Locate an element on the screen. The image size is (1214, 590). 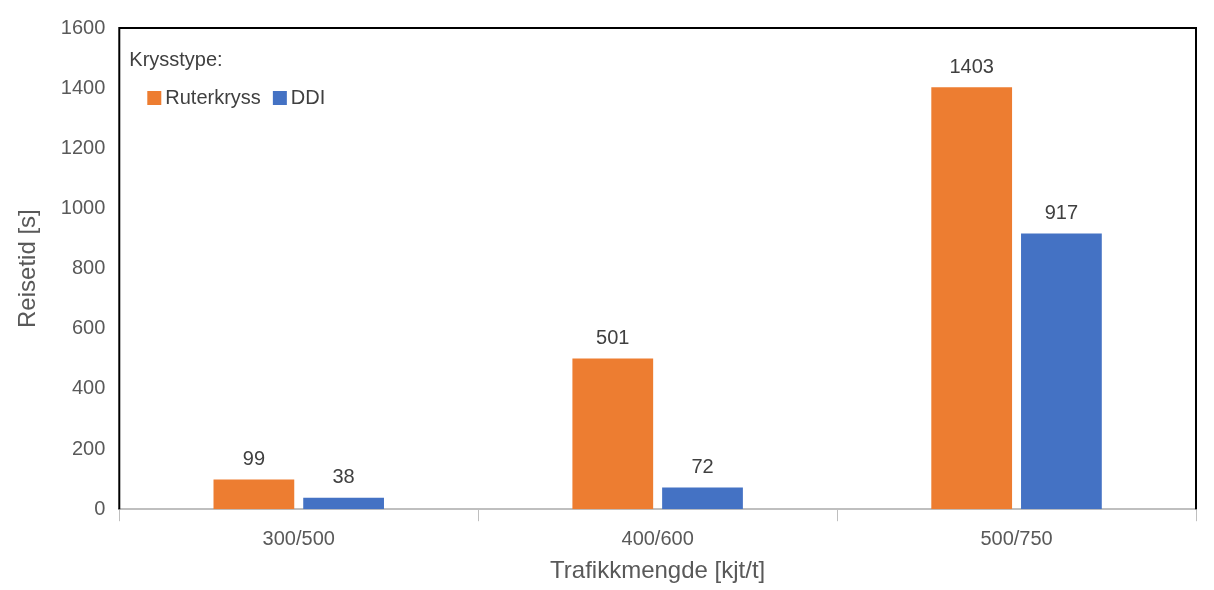
legend-title: Krysstype: is located at coordinates (176, 58).